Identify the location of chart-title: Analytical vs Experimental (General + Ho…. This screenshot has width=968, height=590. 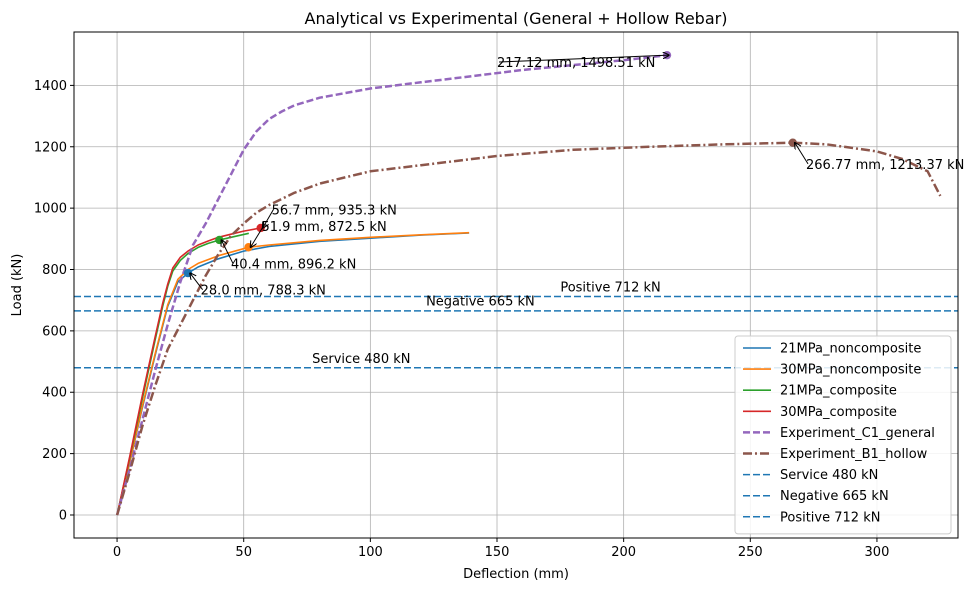
(516, 18).